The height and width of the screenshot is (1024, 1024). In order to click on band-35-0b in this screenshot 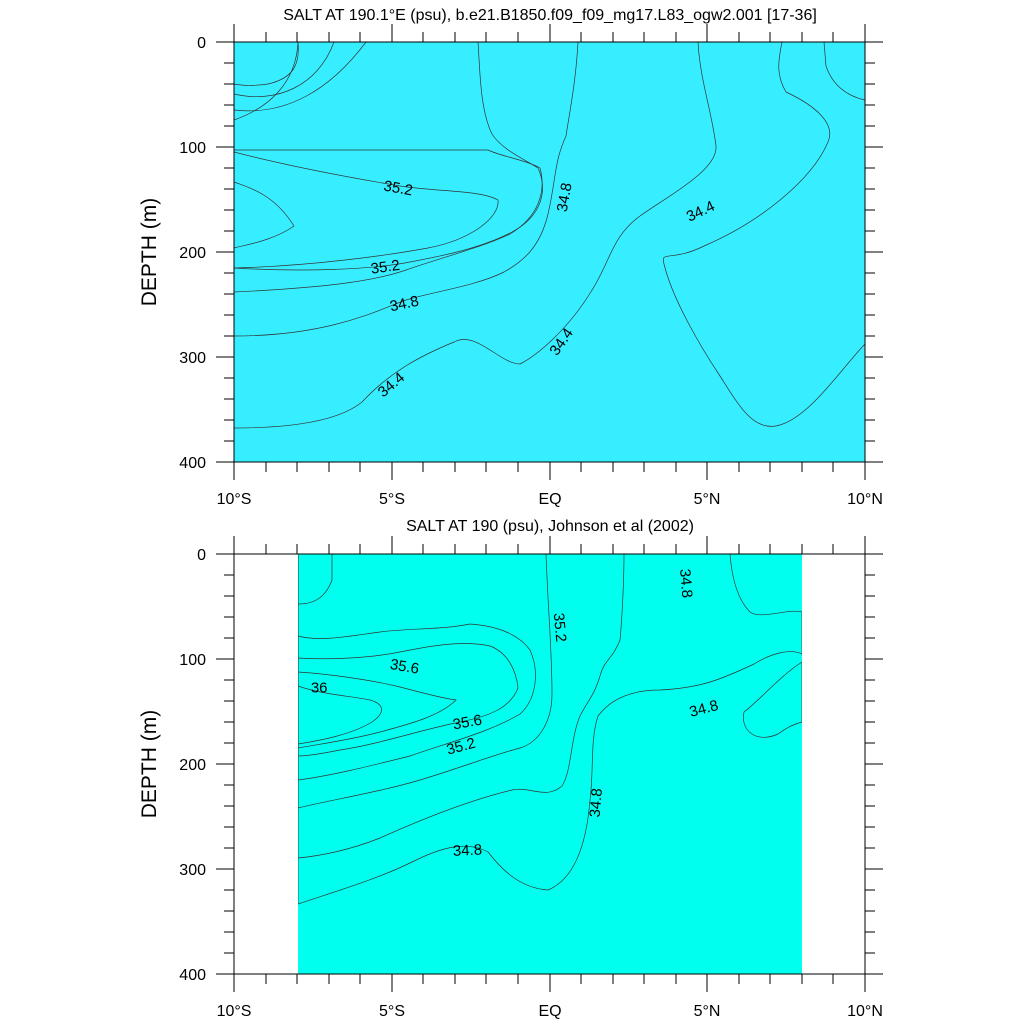, I will do `click(388, 221)`.